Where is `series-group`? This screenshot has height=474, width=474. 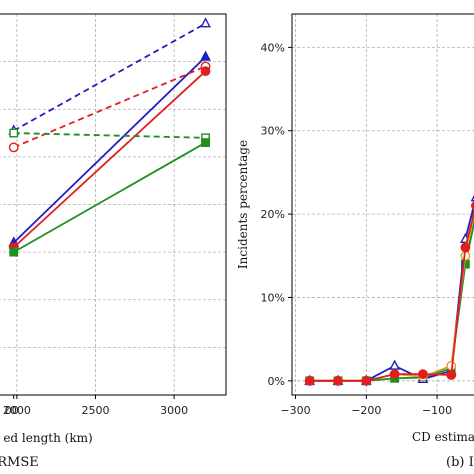 series-group is located at coordinates (389, 290).